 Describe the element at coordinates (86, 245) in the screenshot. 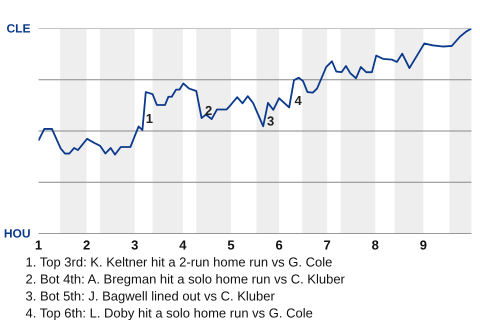

I see `x-tick-label: 2` at that location.